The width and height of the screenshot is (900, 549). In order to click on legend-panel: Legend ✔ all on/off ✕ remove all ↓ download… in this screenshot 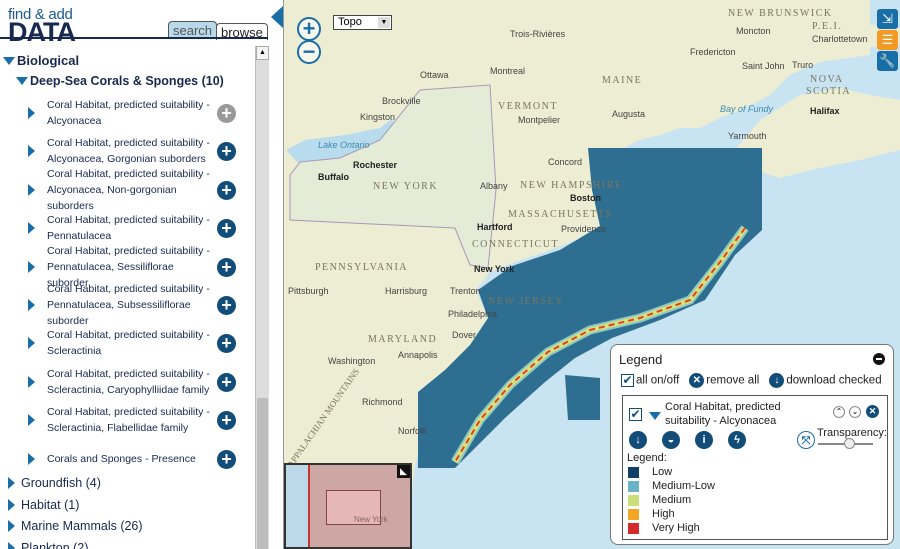, I will do `click(752, 444)`.